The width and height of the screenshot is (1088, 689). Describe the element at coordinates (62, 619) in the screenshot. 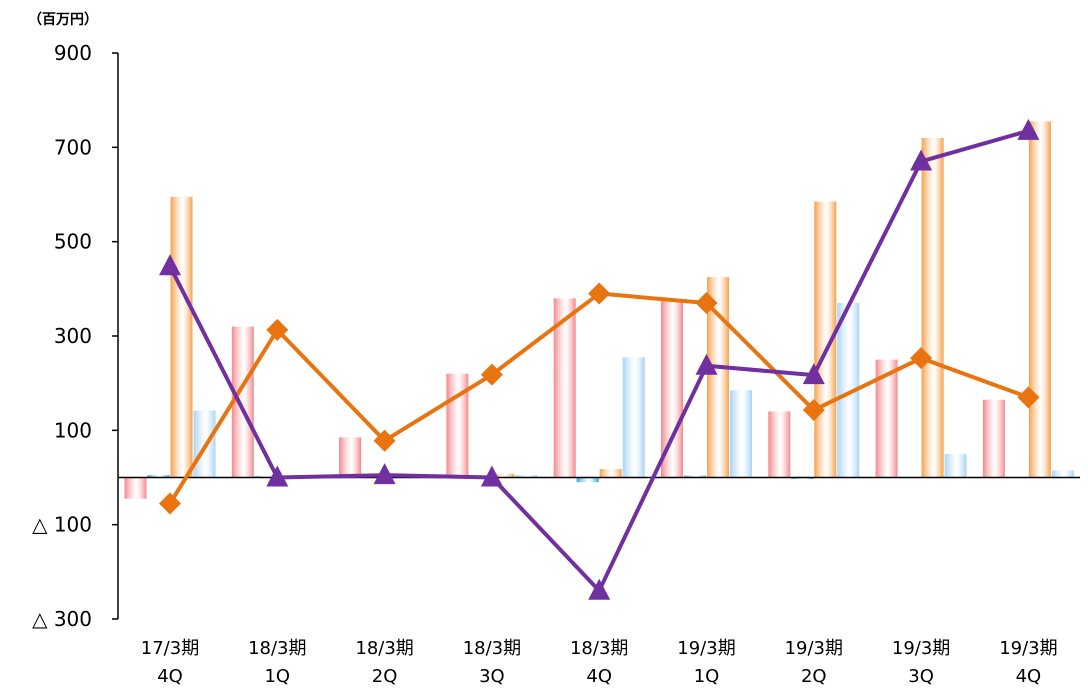

I see `y-tick-label: △ 300` at that location.